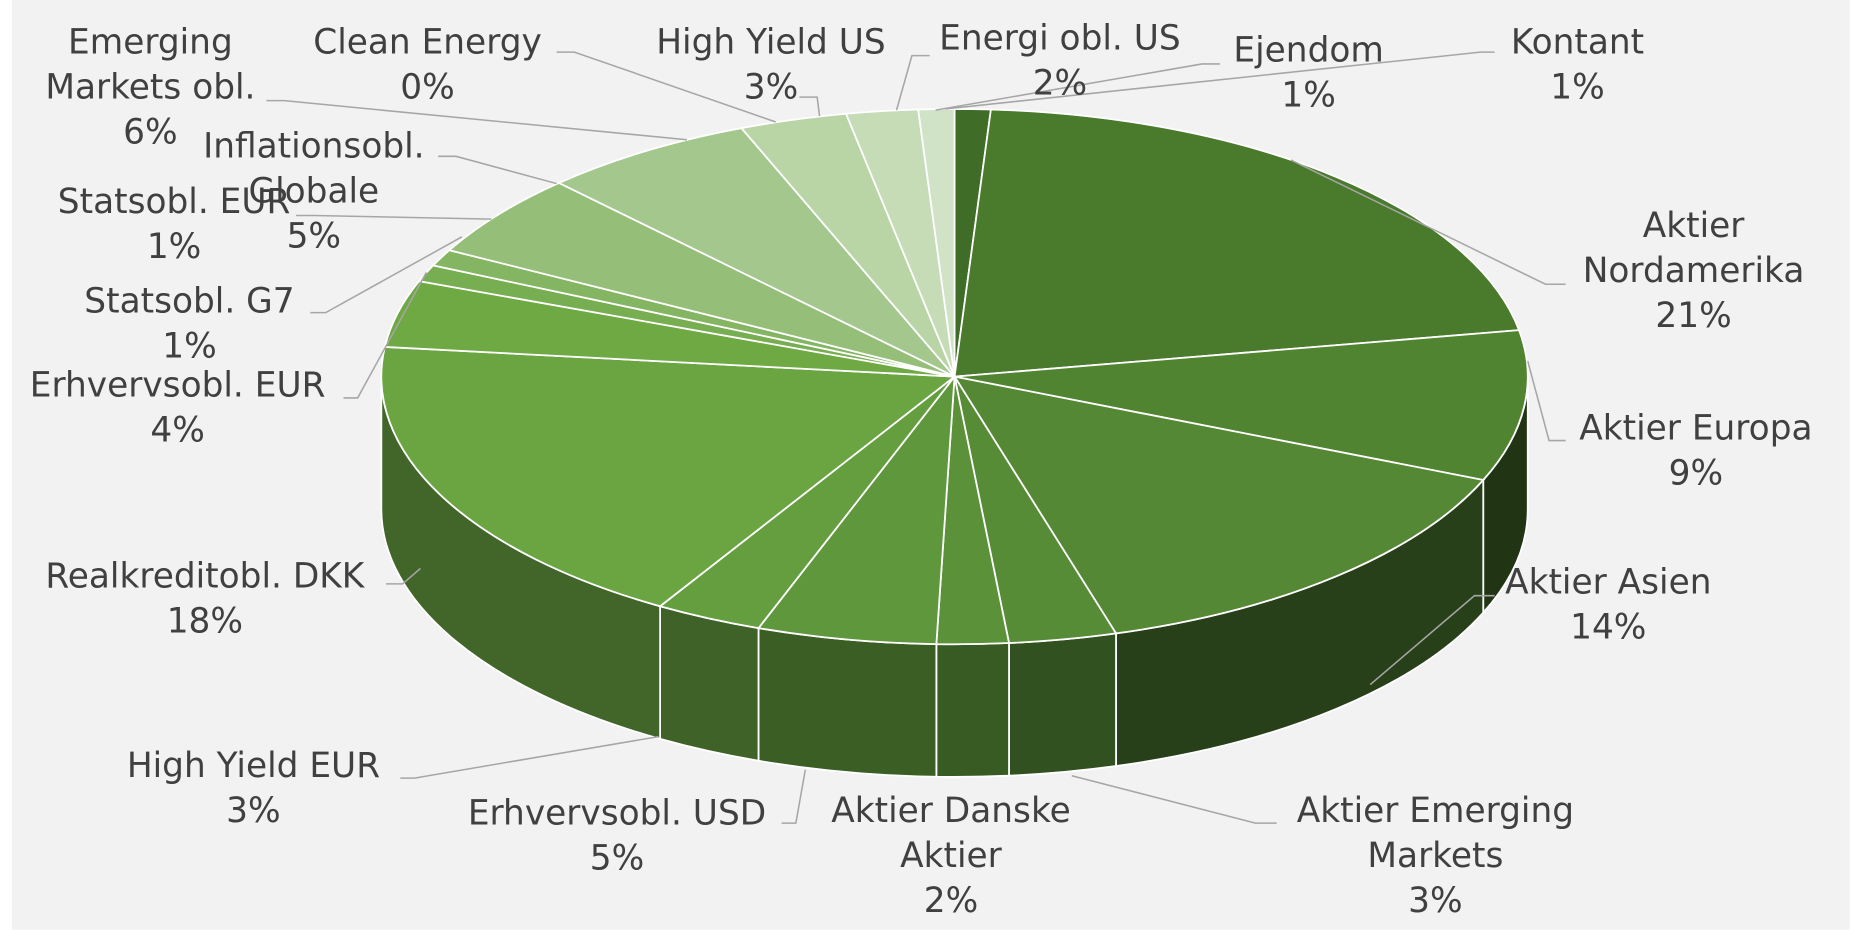 The image size is (1857, 930). Describe the element at coordinates (253, 788) in the screenshot. I see `data-label: High Yield EUR 3%` at that location.